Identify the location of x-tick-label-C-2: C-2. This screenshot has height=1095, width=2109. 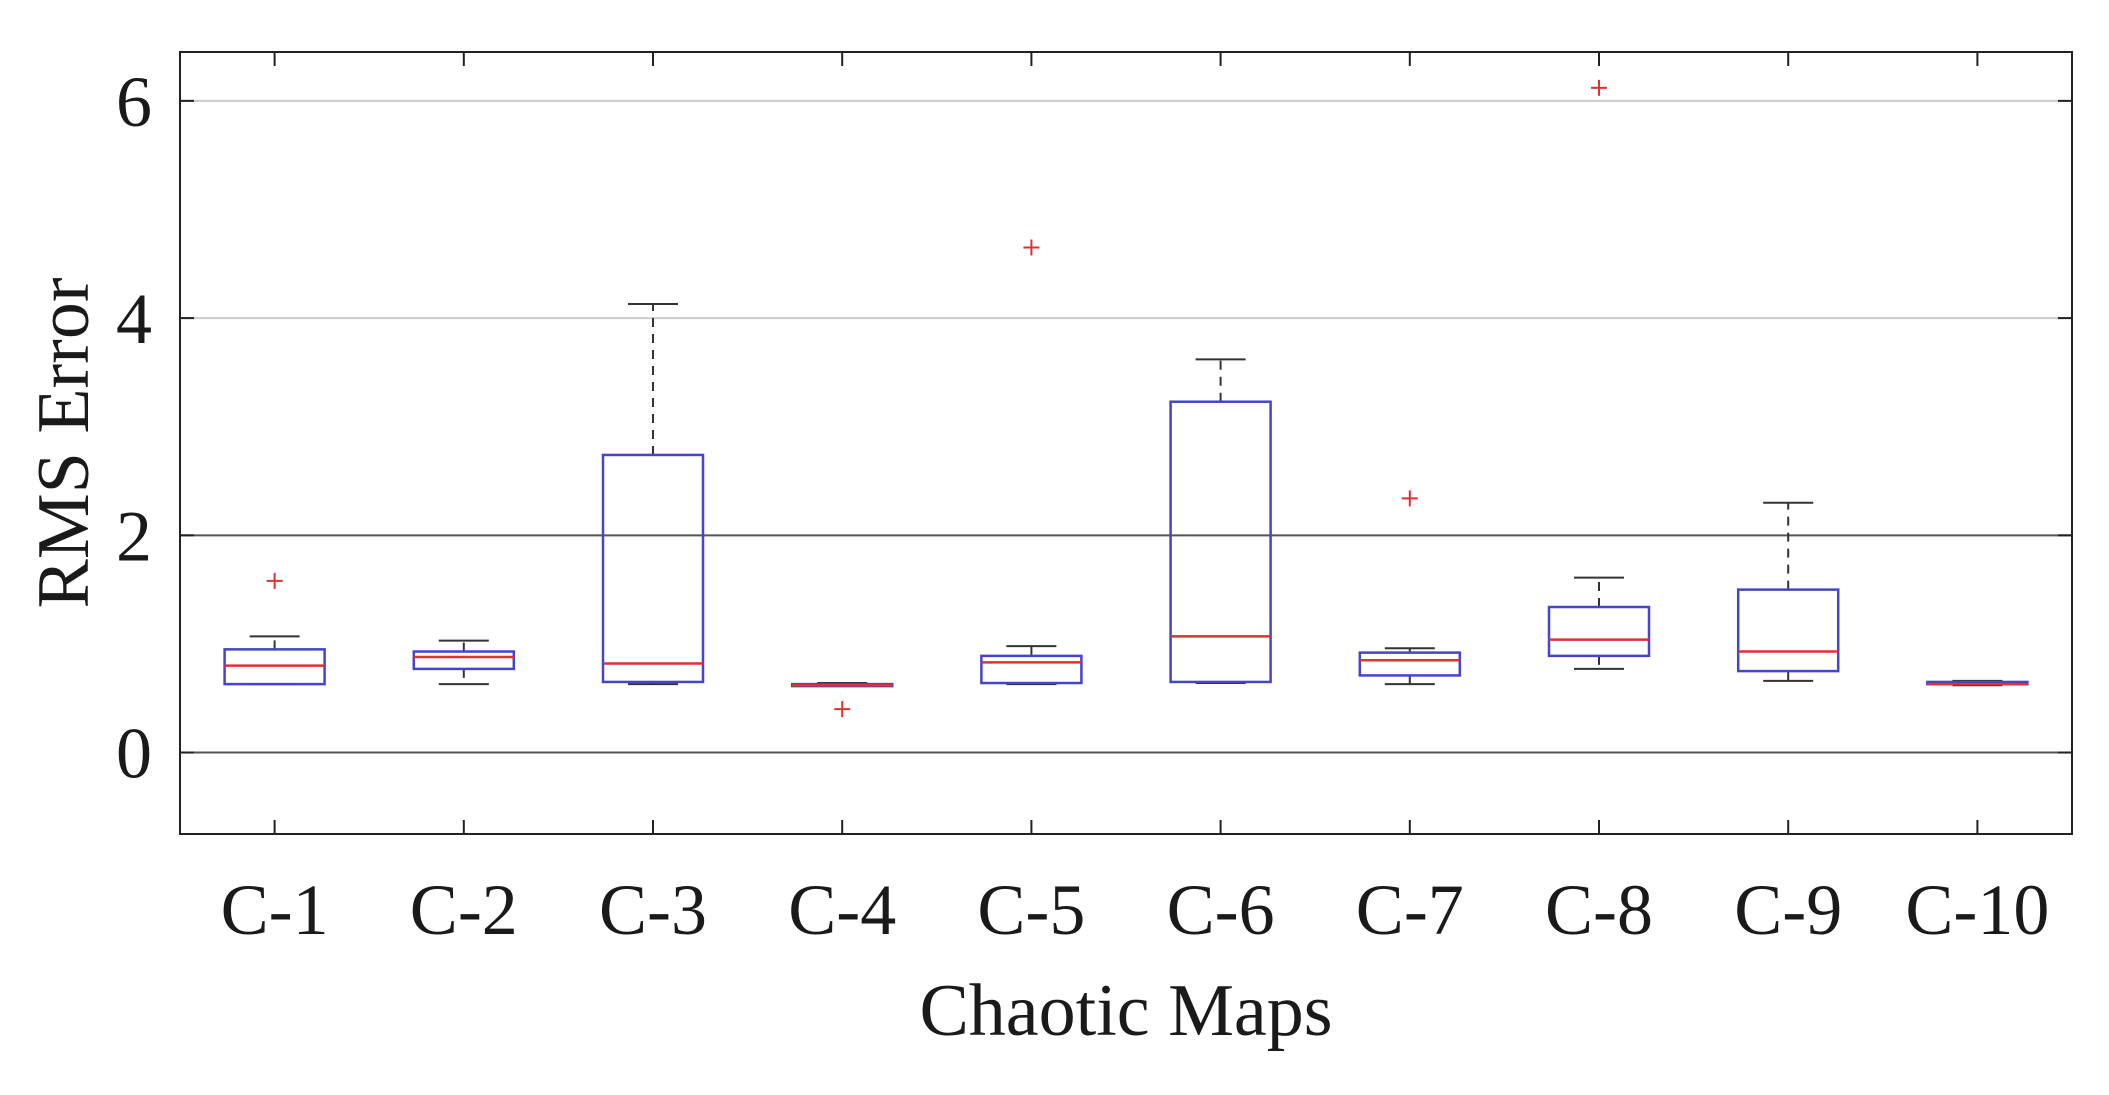
(464, 910).